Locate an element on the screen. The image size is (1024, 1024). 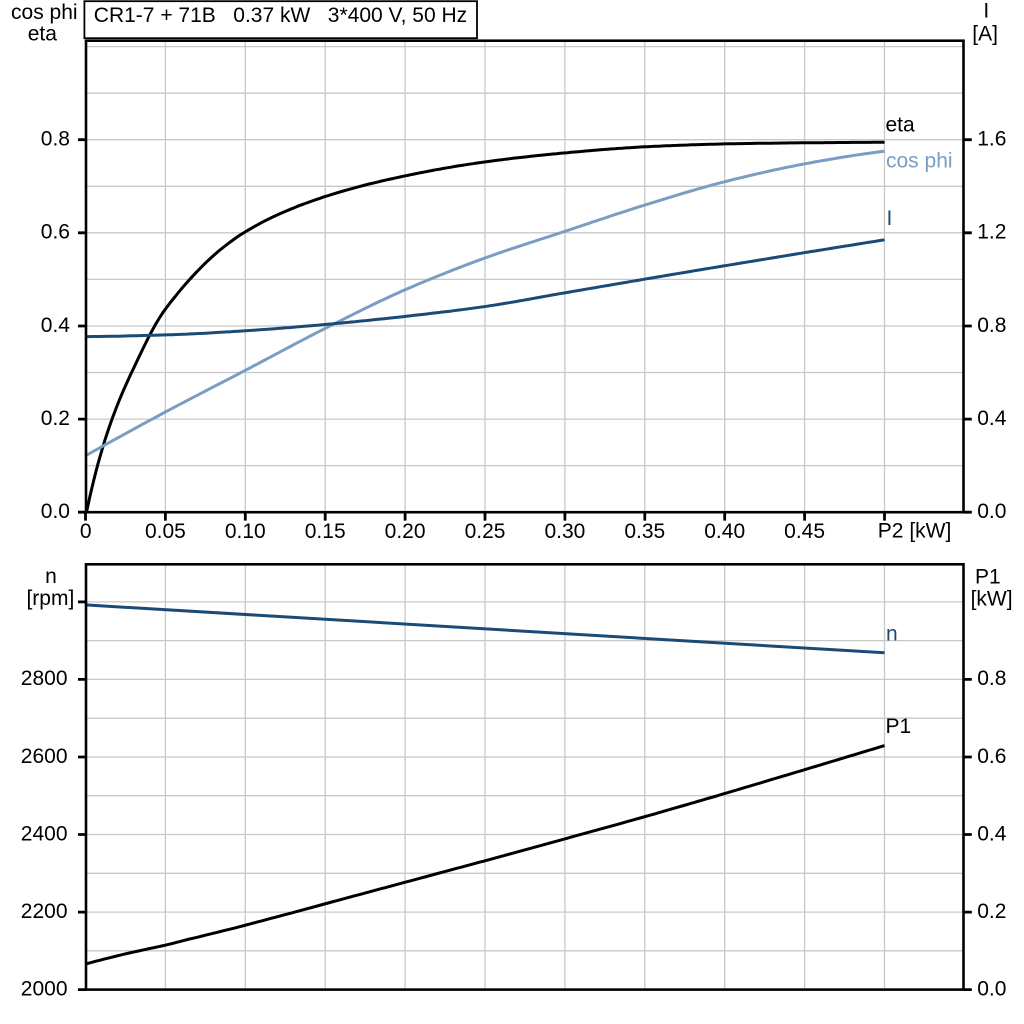
svg-text: P2 [kW] is located at coordinates (915, 531).